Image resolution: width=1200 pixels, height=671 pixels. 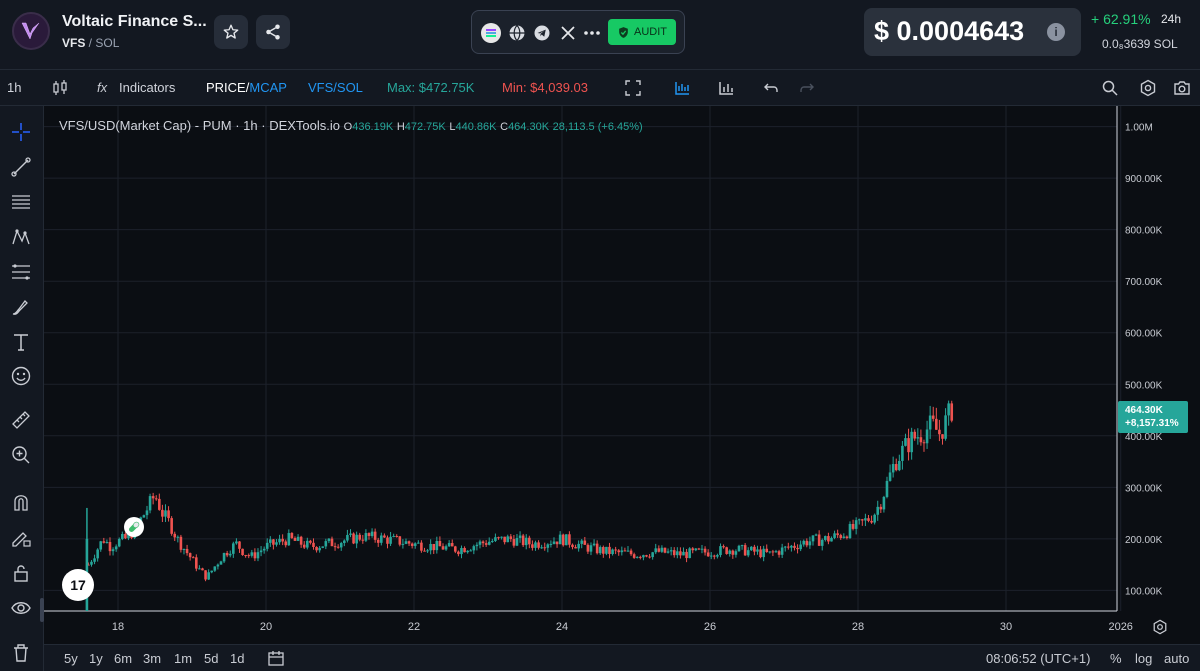 I want to click on y-tick-label: 500.00K, so click(x=1144, y=385).